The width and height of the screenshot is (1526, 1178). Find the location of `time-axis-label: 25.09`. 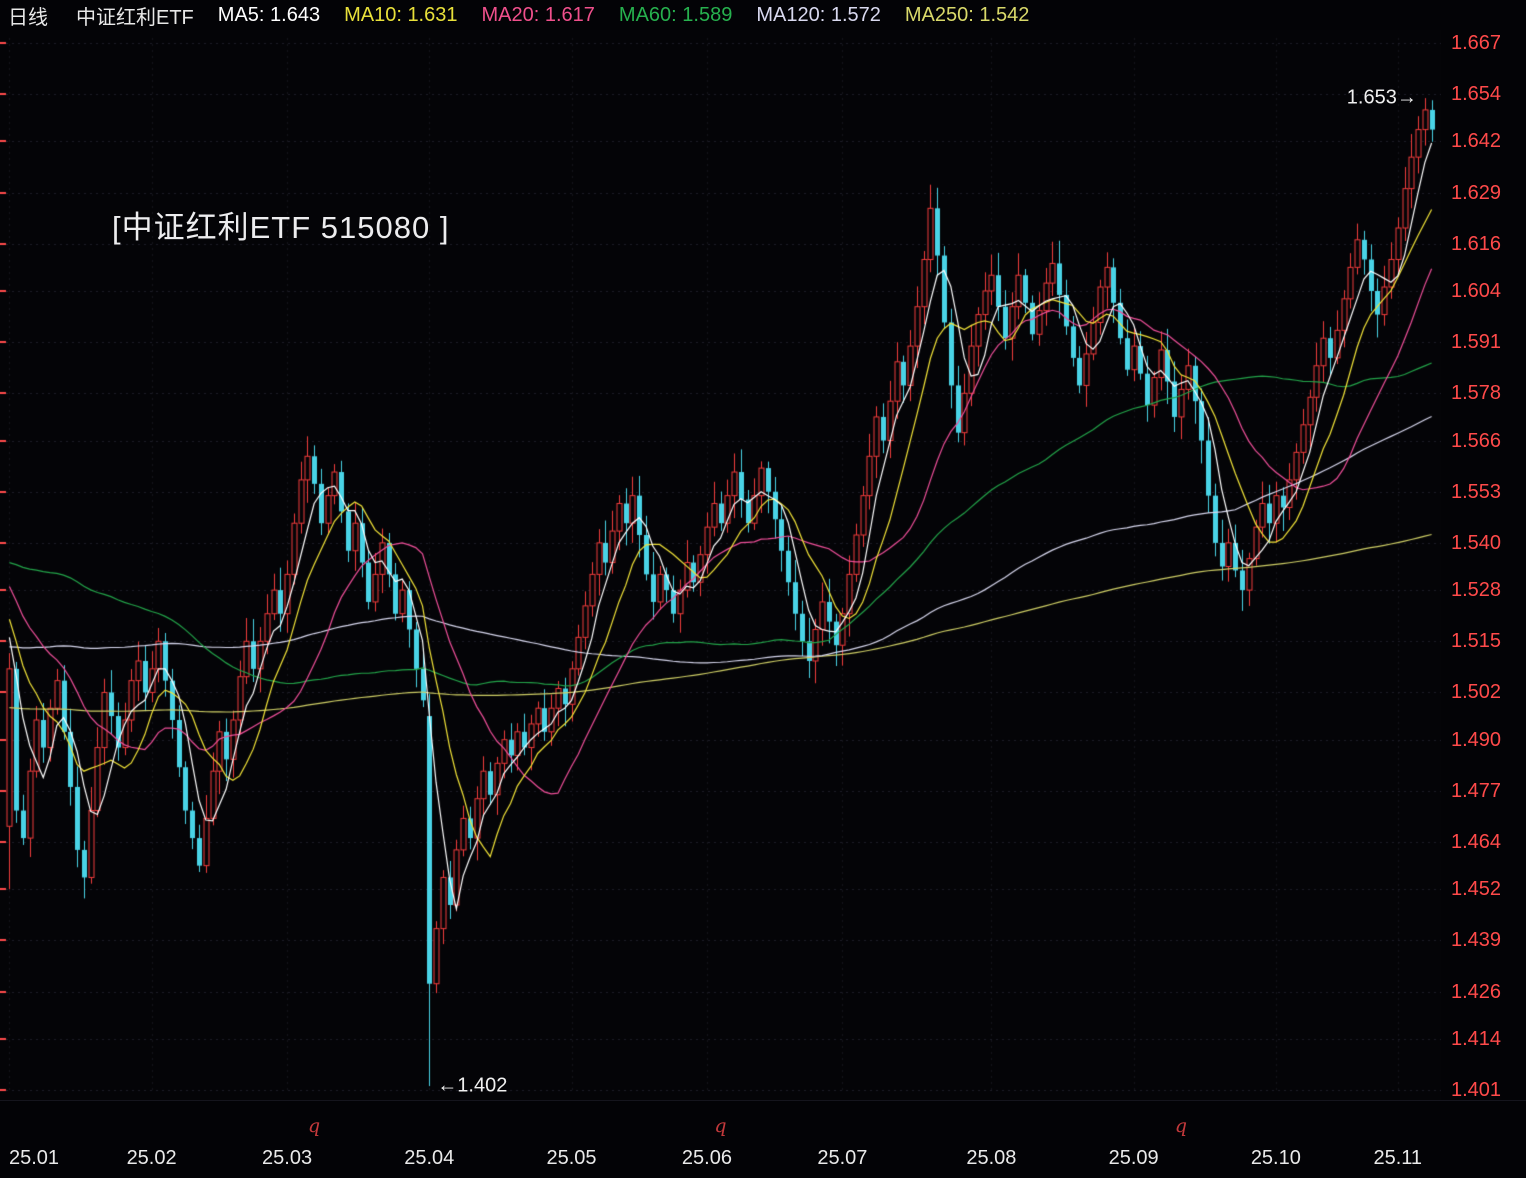

time-axis-label: 25.09 is located at coordinates (1133, 1158).